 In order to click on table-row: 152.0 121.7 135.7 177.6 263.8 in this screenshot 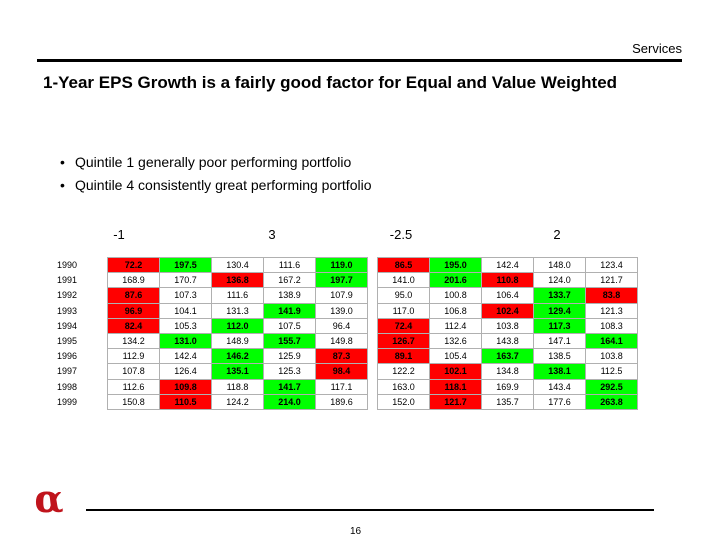, I will do `click(507, 401)`.